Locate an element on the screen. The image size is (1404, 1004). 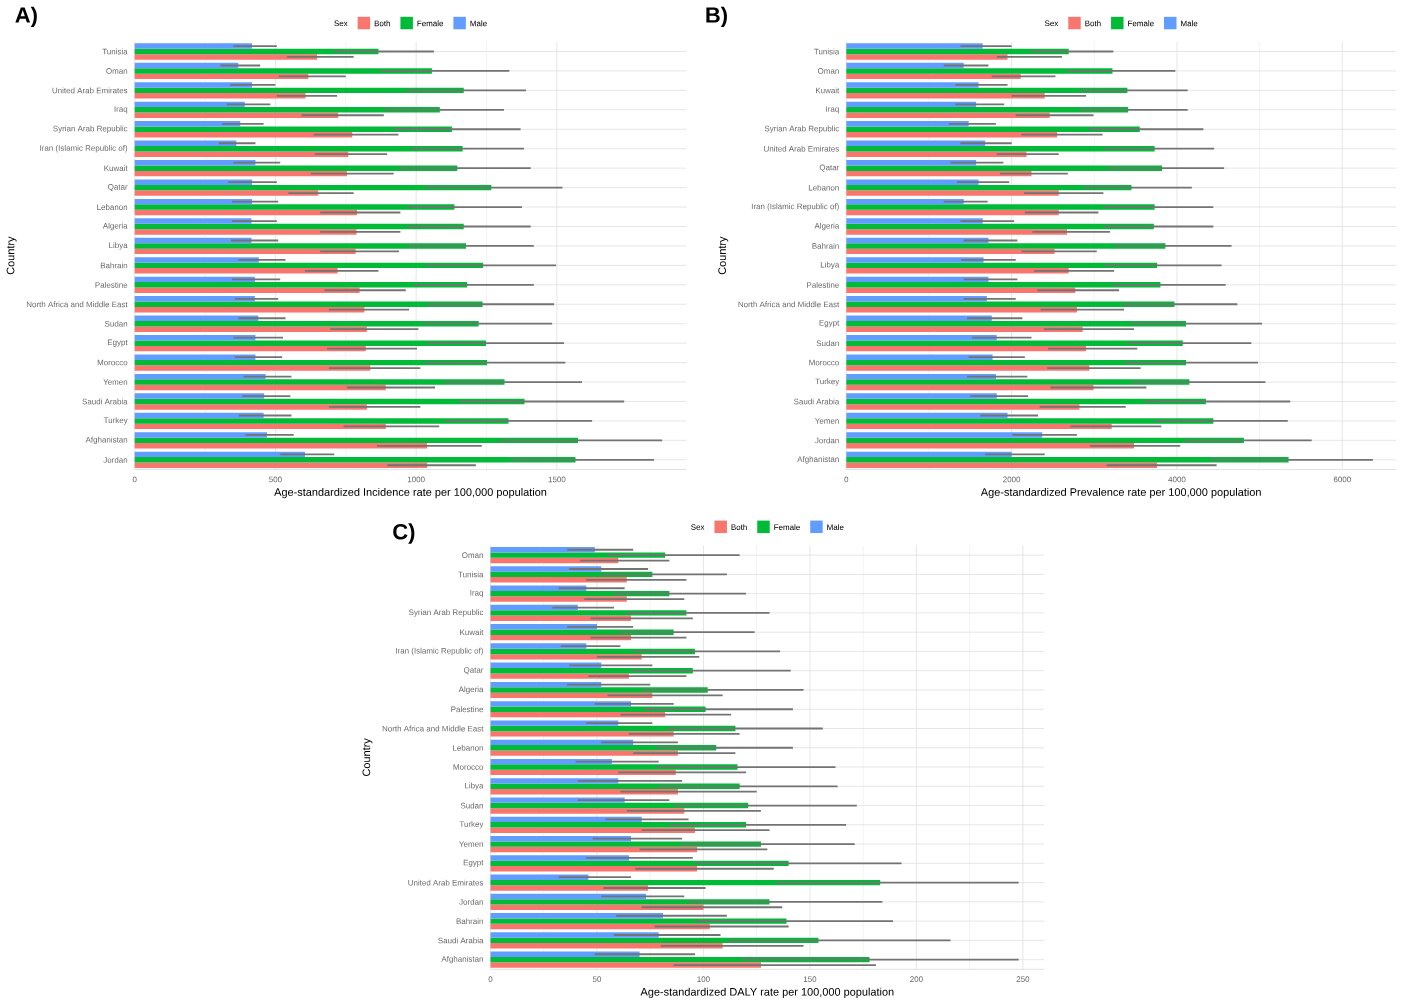
chart-title: B) is located at coordinates (716, 16).